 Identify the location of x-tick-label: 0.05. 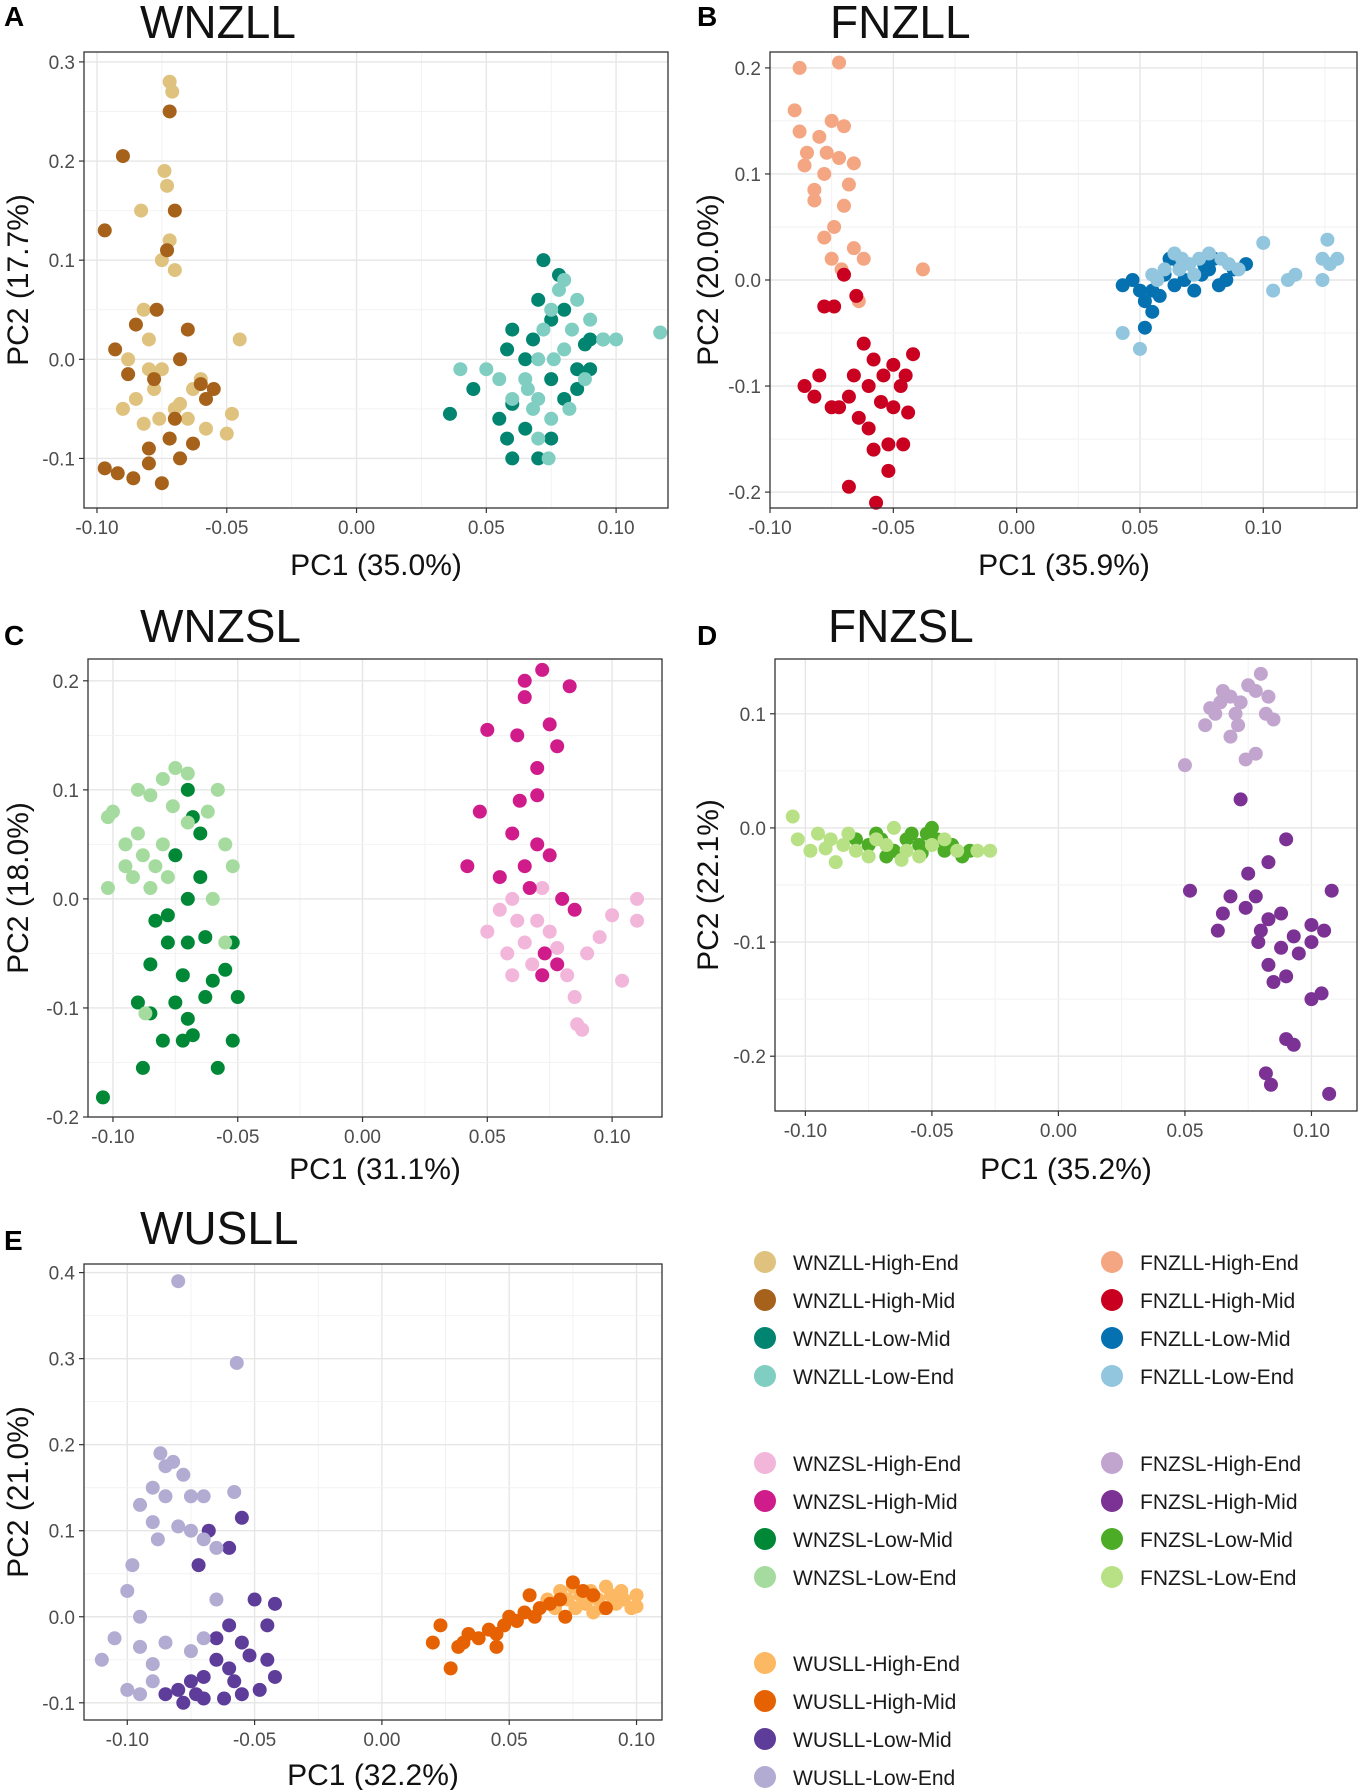
(486, 528).